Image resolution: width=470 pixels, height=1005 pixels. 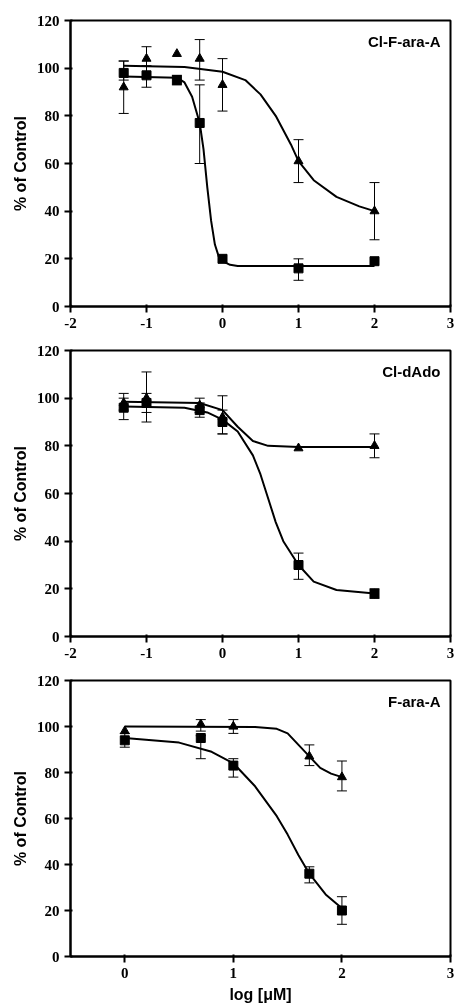 What do you see at coordinates (404, 41) in the screenshot?
I see `annotation: Cl-F-ara-A` at bounding box center [404, 41].